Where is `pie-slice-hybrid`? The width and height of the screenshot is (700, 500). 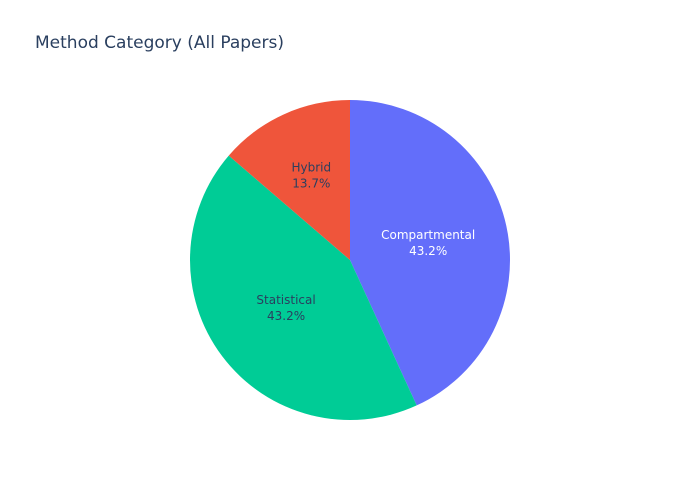
pie-slice-hybrid is located at coordinates (289, 180).